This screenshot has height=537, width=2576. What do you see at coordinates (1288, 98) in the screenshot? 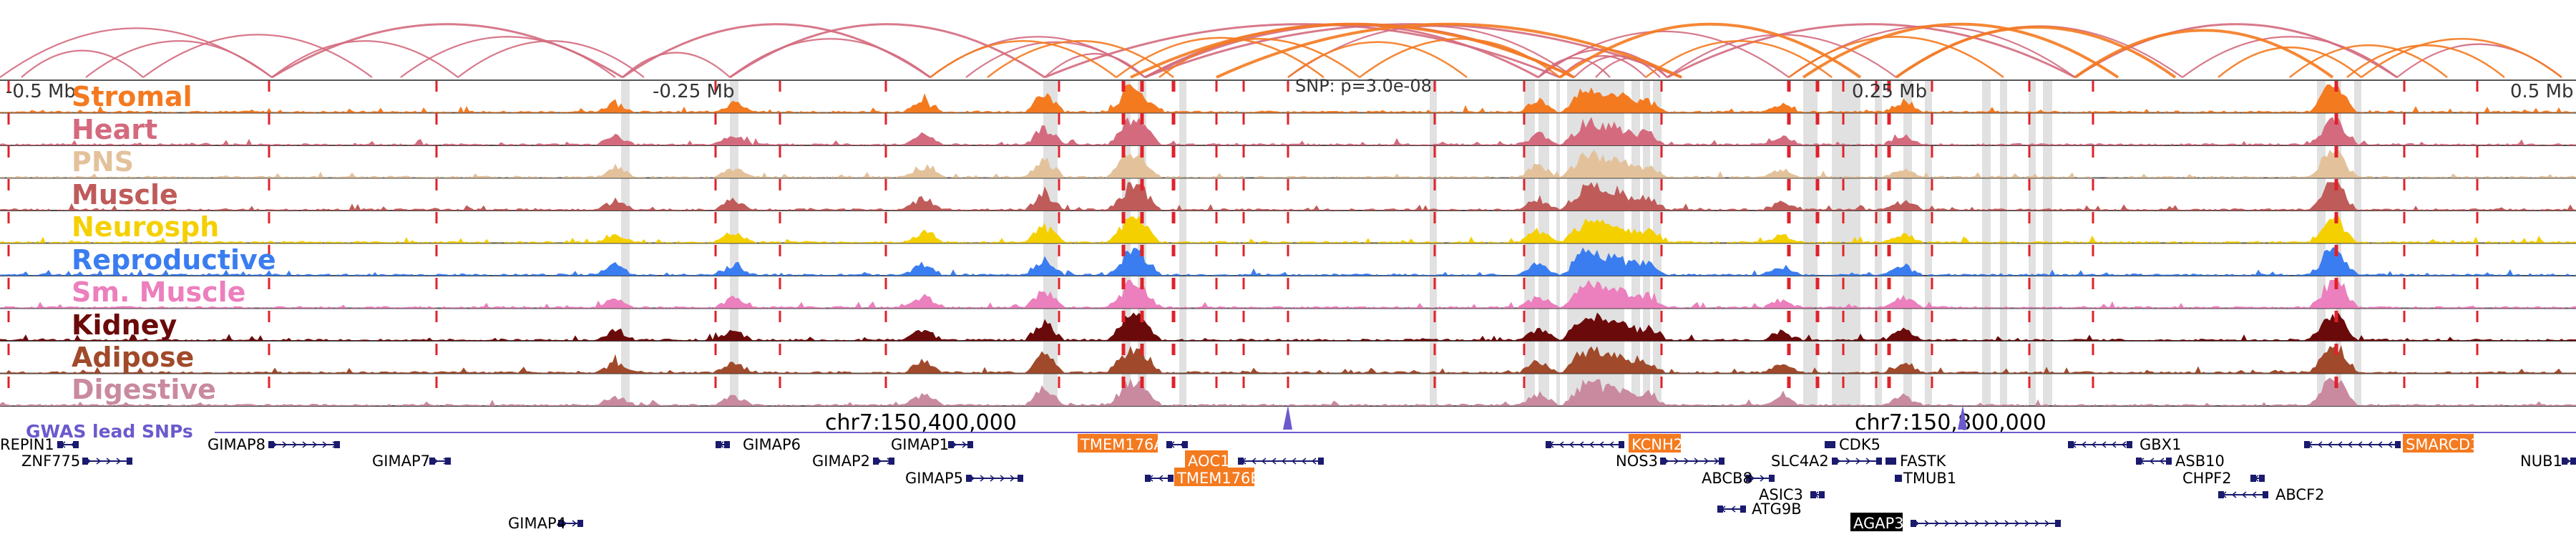
I see `track-signal-stromal` at bounding box center [1288, 98].